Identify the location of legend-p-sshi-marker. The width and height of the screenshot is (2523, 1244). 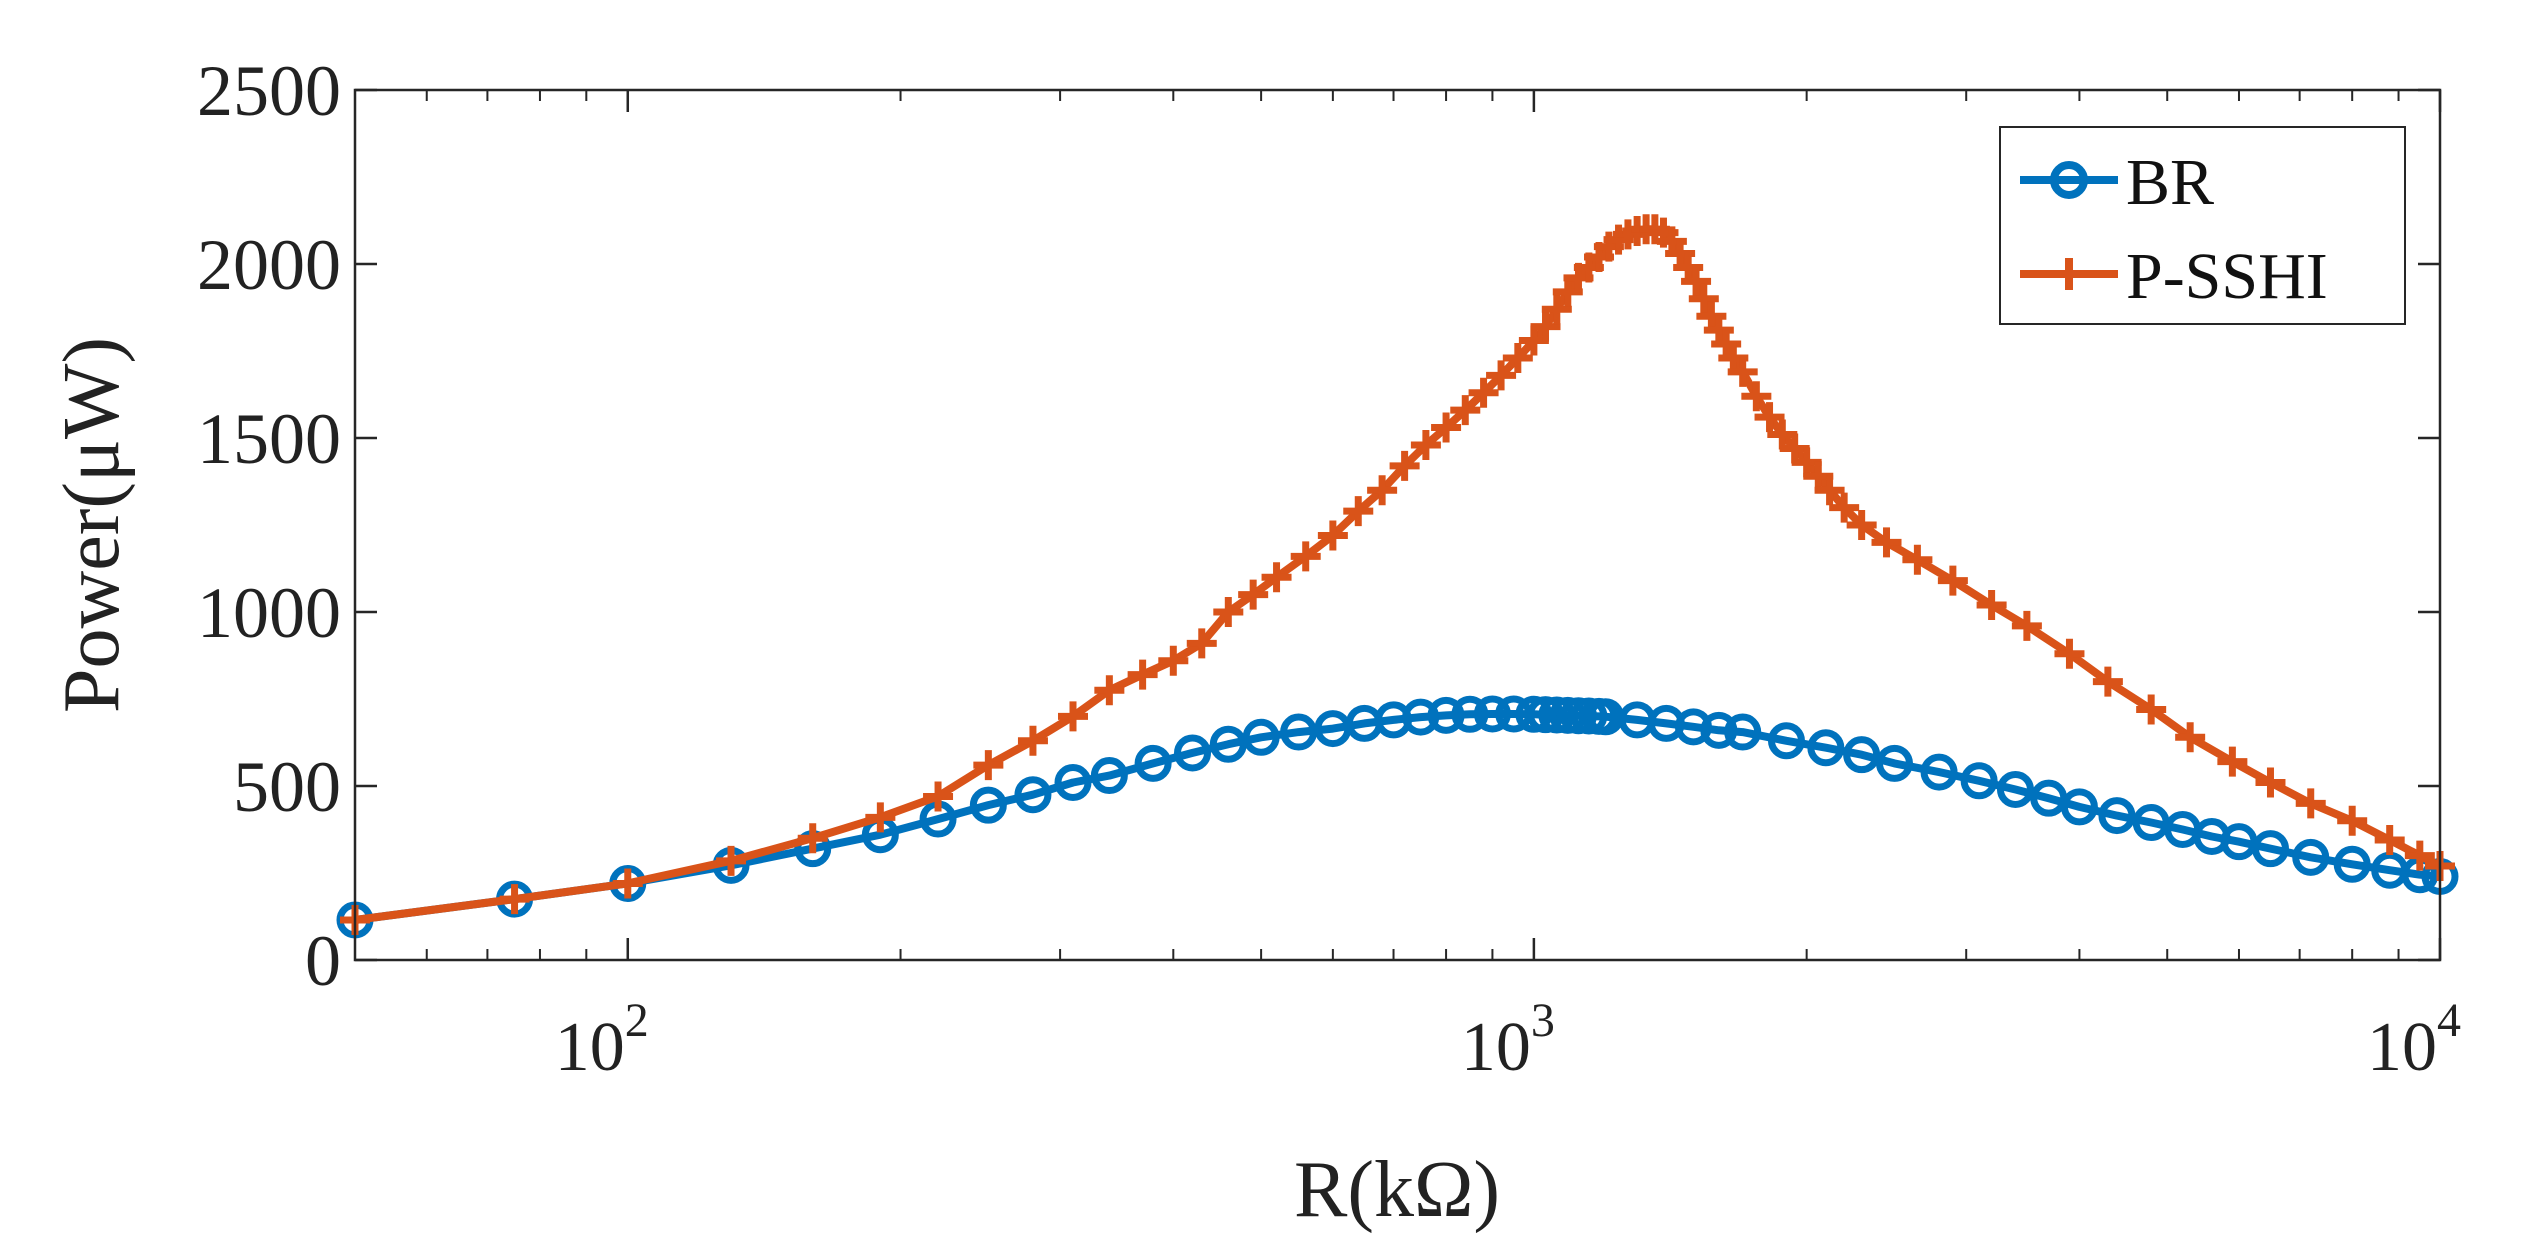
(2069, 274).